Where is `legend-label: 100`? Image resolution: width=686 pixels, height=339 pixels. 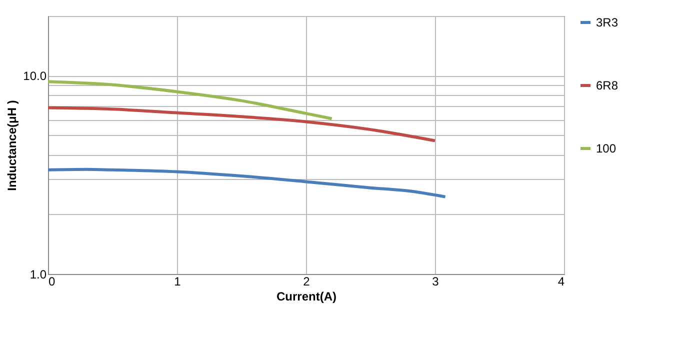
legend-label: 100 is located at coordinates (606, 149).